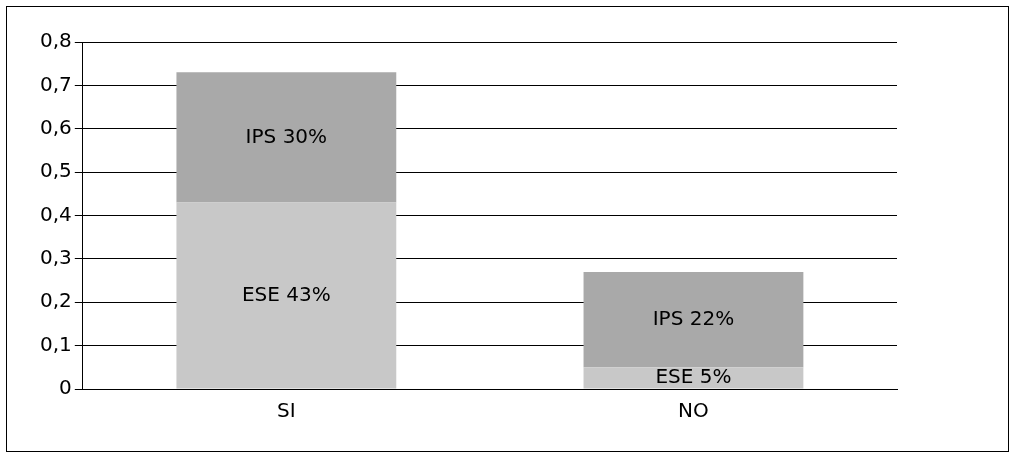 The image size is (1017, 460). What do you see at coordinates (55, 126) in the screenshot?
I see `y-tick-label: 0,6` at bounding box center [55, 126].